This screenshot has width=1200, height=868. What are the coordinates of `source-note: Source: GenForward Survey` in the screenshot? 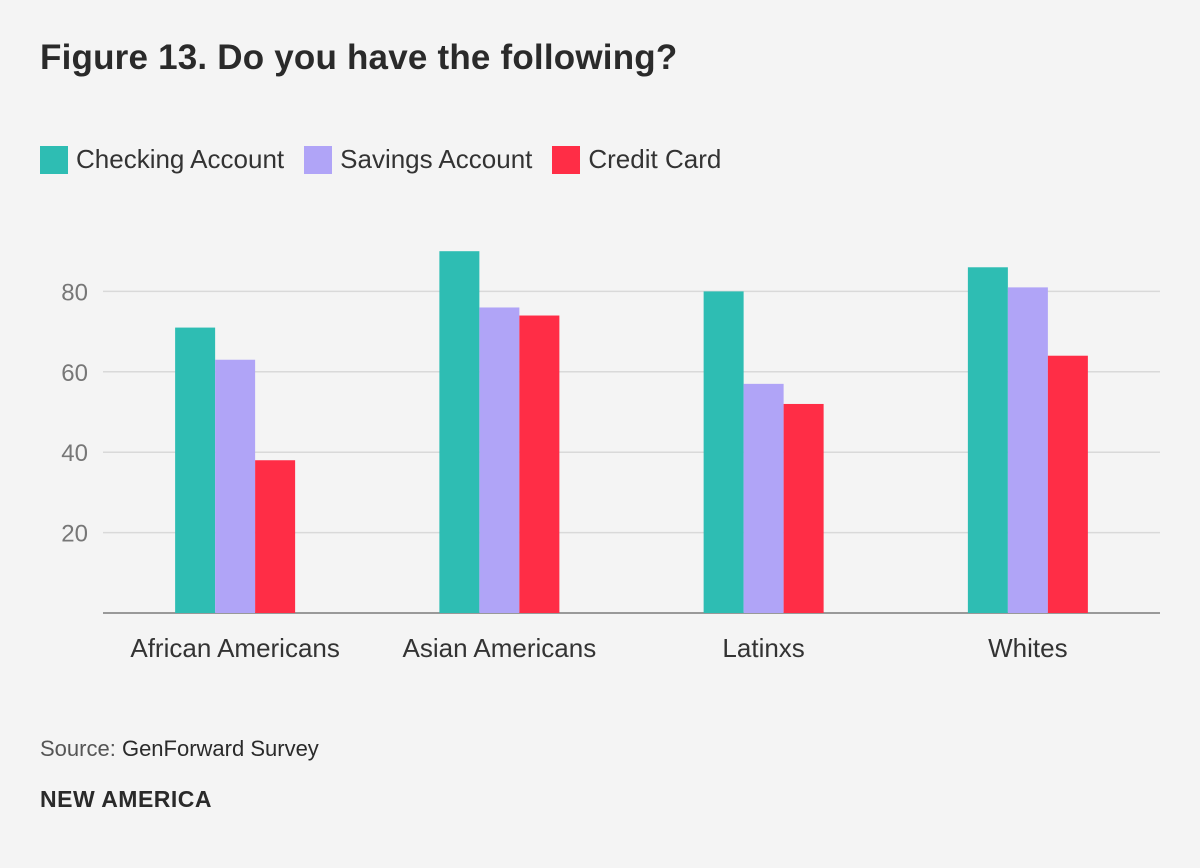 It's located at (179, 749).